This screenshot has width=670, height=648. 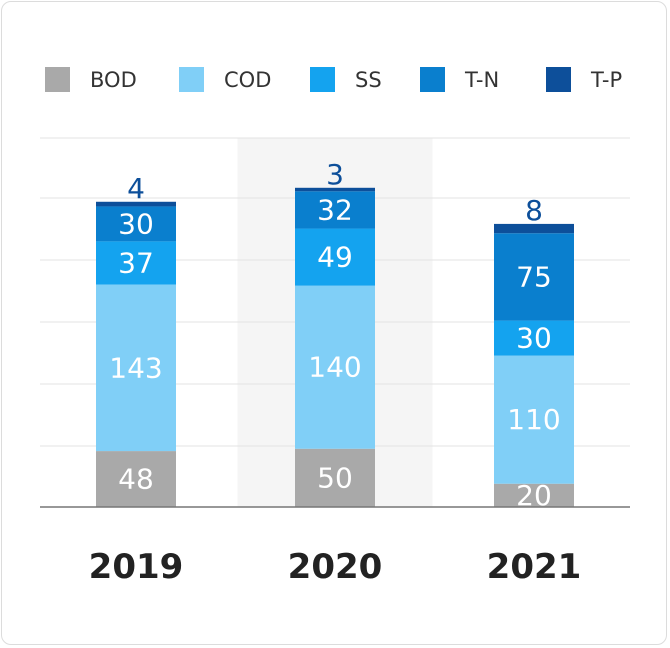 What do you see at coordinates (247, 80) in the screenshot?
I see `legend-label: COD` at bounding box center [247, 80].